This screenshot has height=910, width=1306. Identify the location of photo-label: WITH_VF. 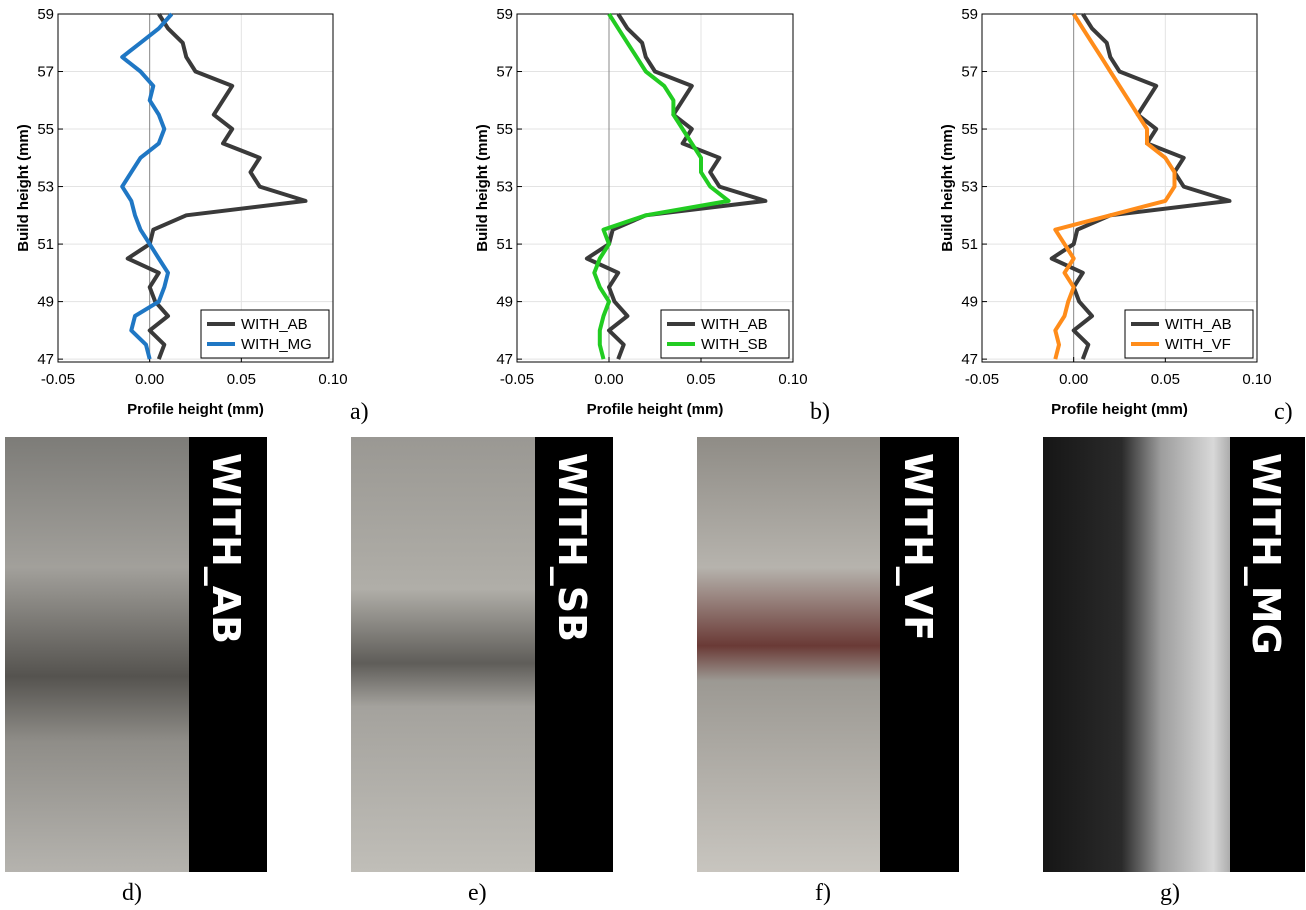
(917, 547).